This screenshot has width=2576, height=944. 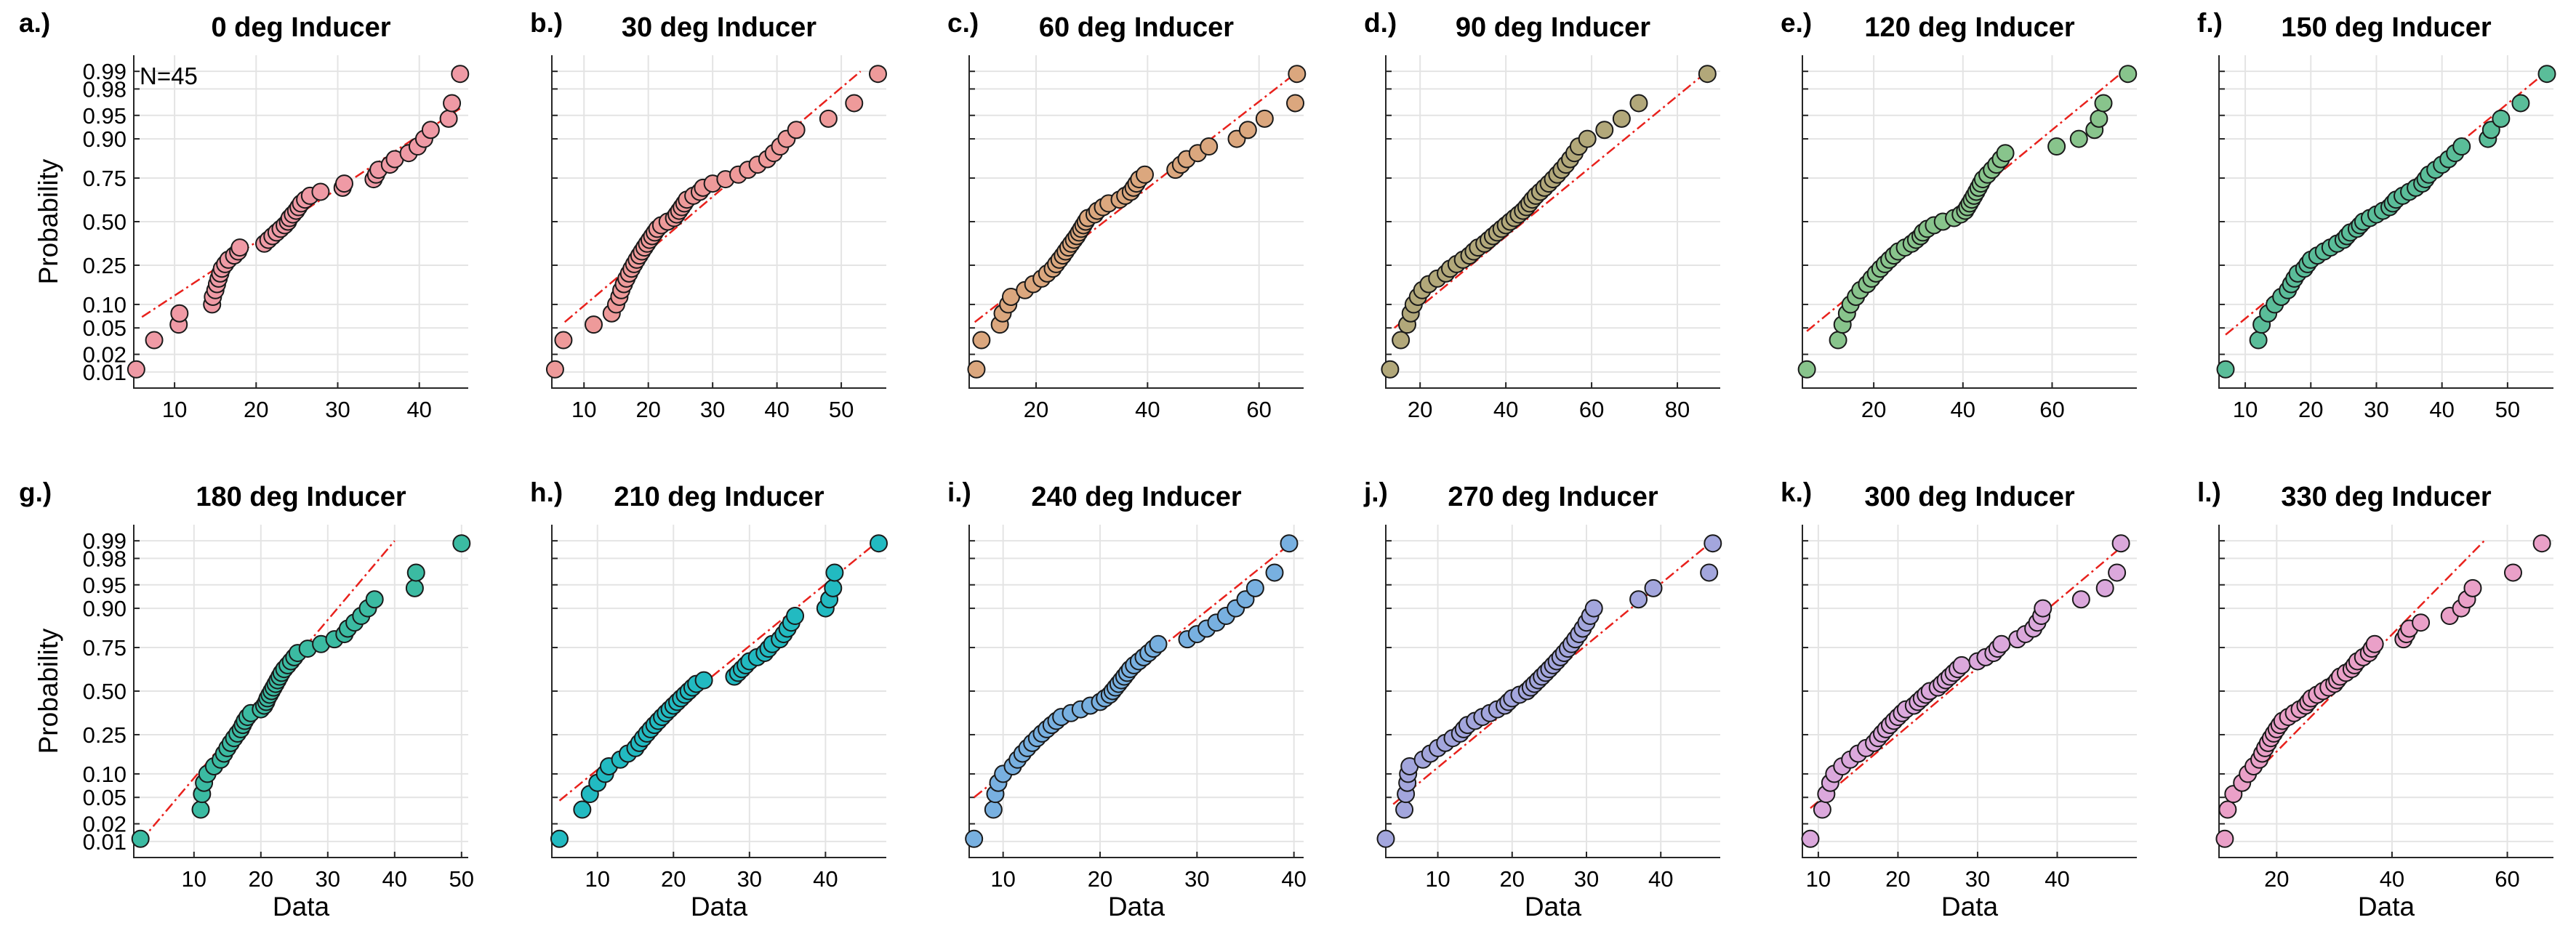 I want to click on panel-title: 150 deg Inducer, so click(x=2386, y=28).